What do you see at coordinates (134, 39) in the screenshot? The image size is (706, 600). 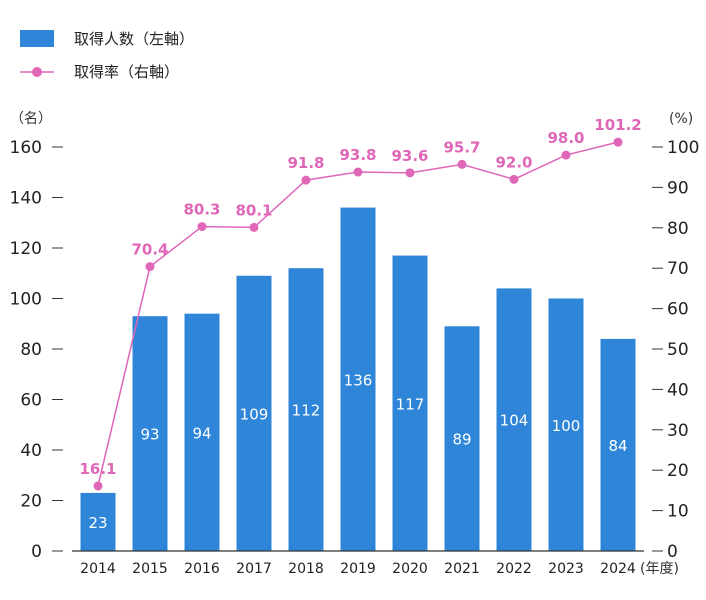 I see `legend-bar-label: 取得人数（左軸）` at bounding box center [134, 39].